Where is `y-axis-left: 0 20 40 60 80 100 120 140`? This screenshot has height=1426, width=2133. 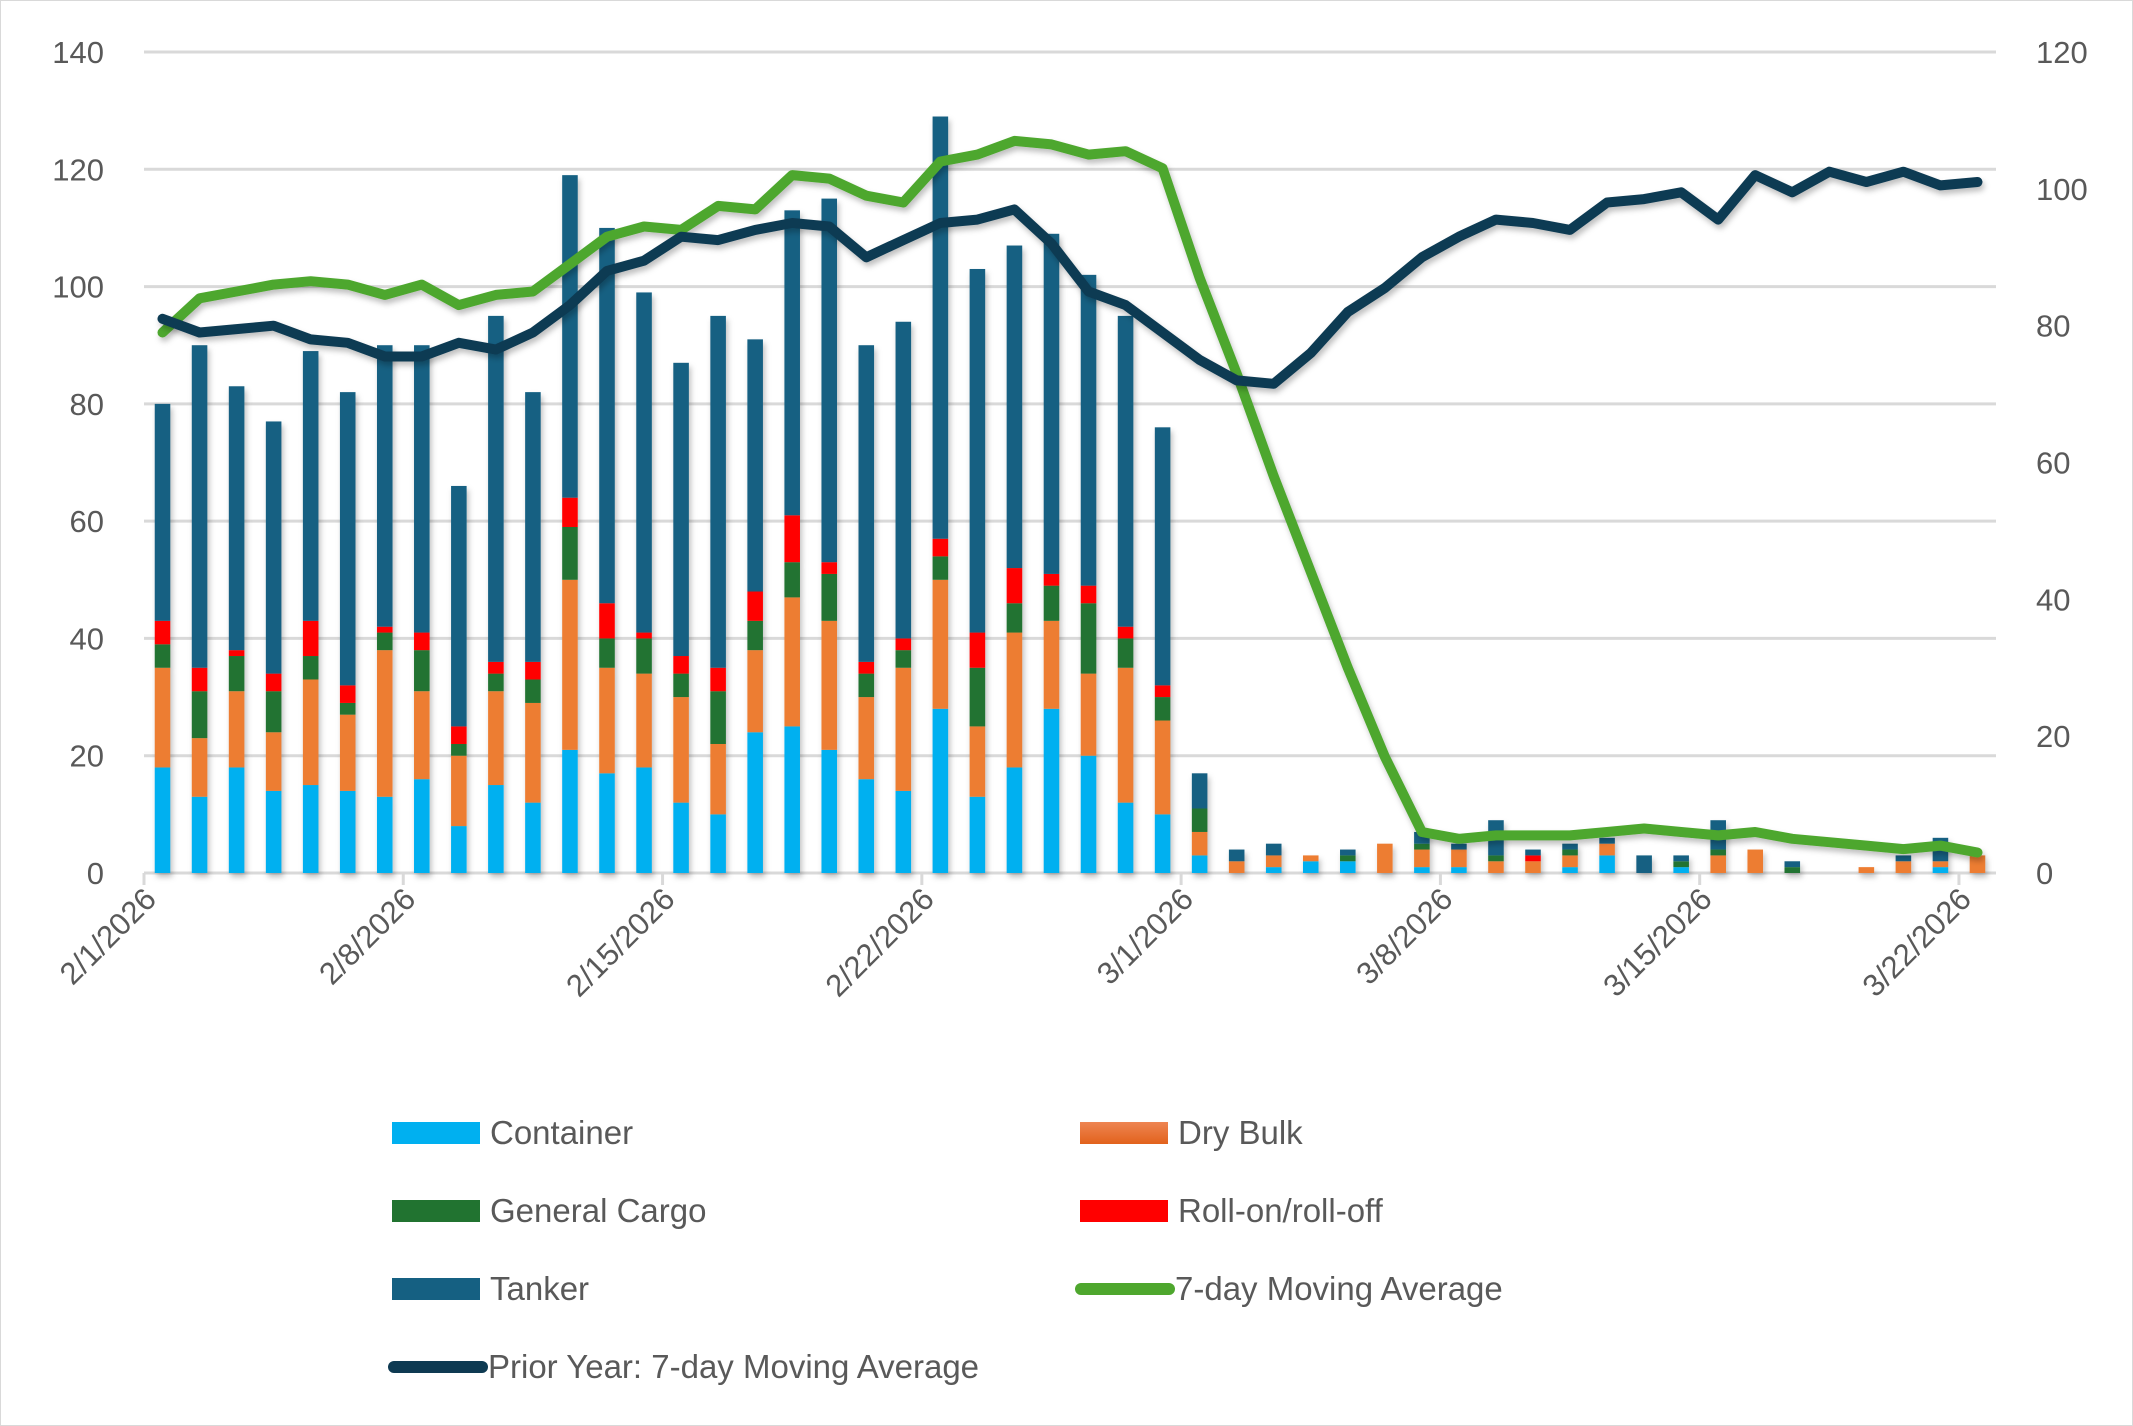
y-axis-left: 0 20 40 60 80 100 120 140 is located at coordinates (78, 463).